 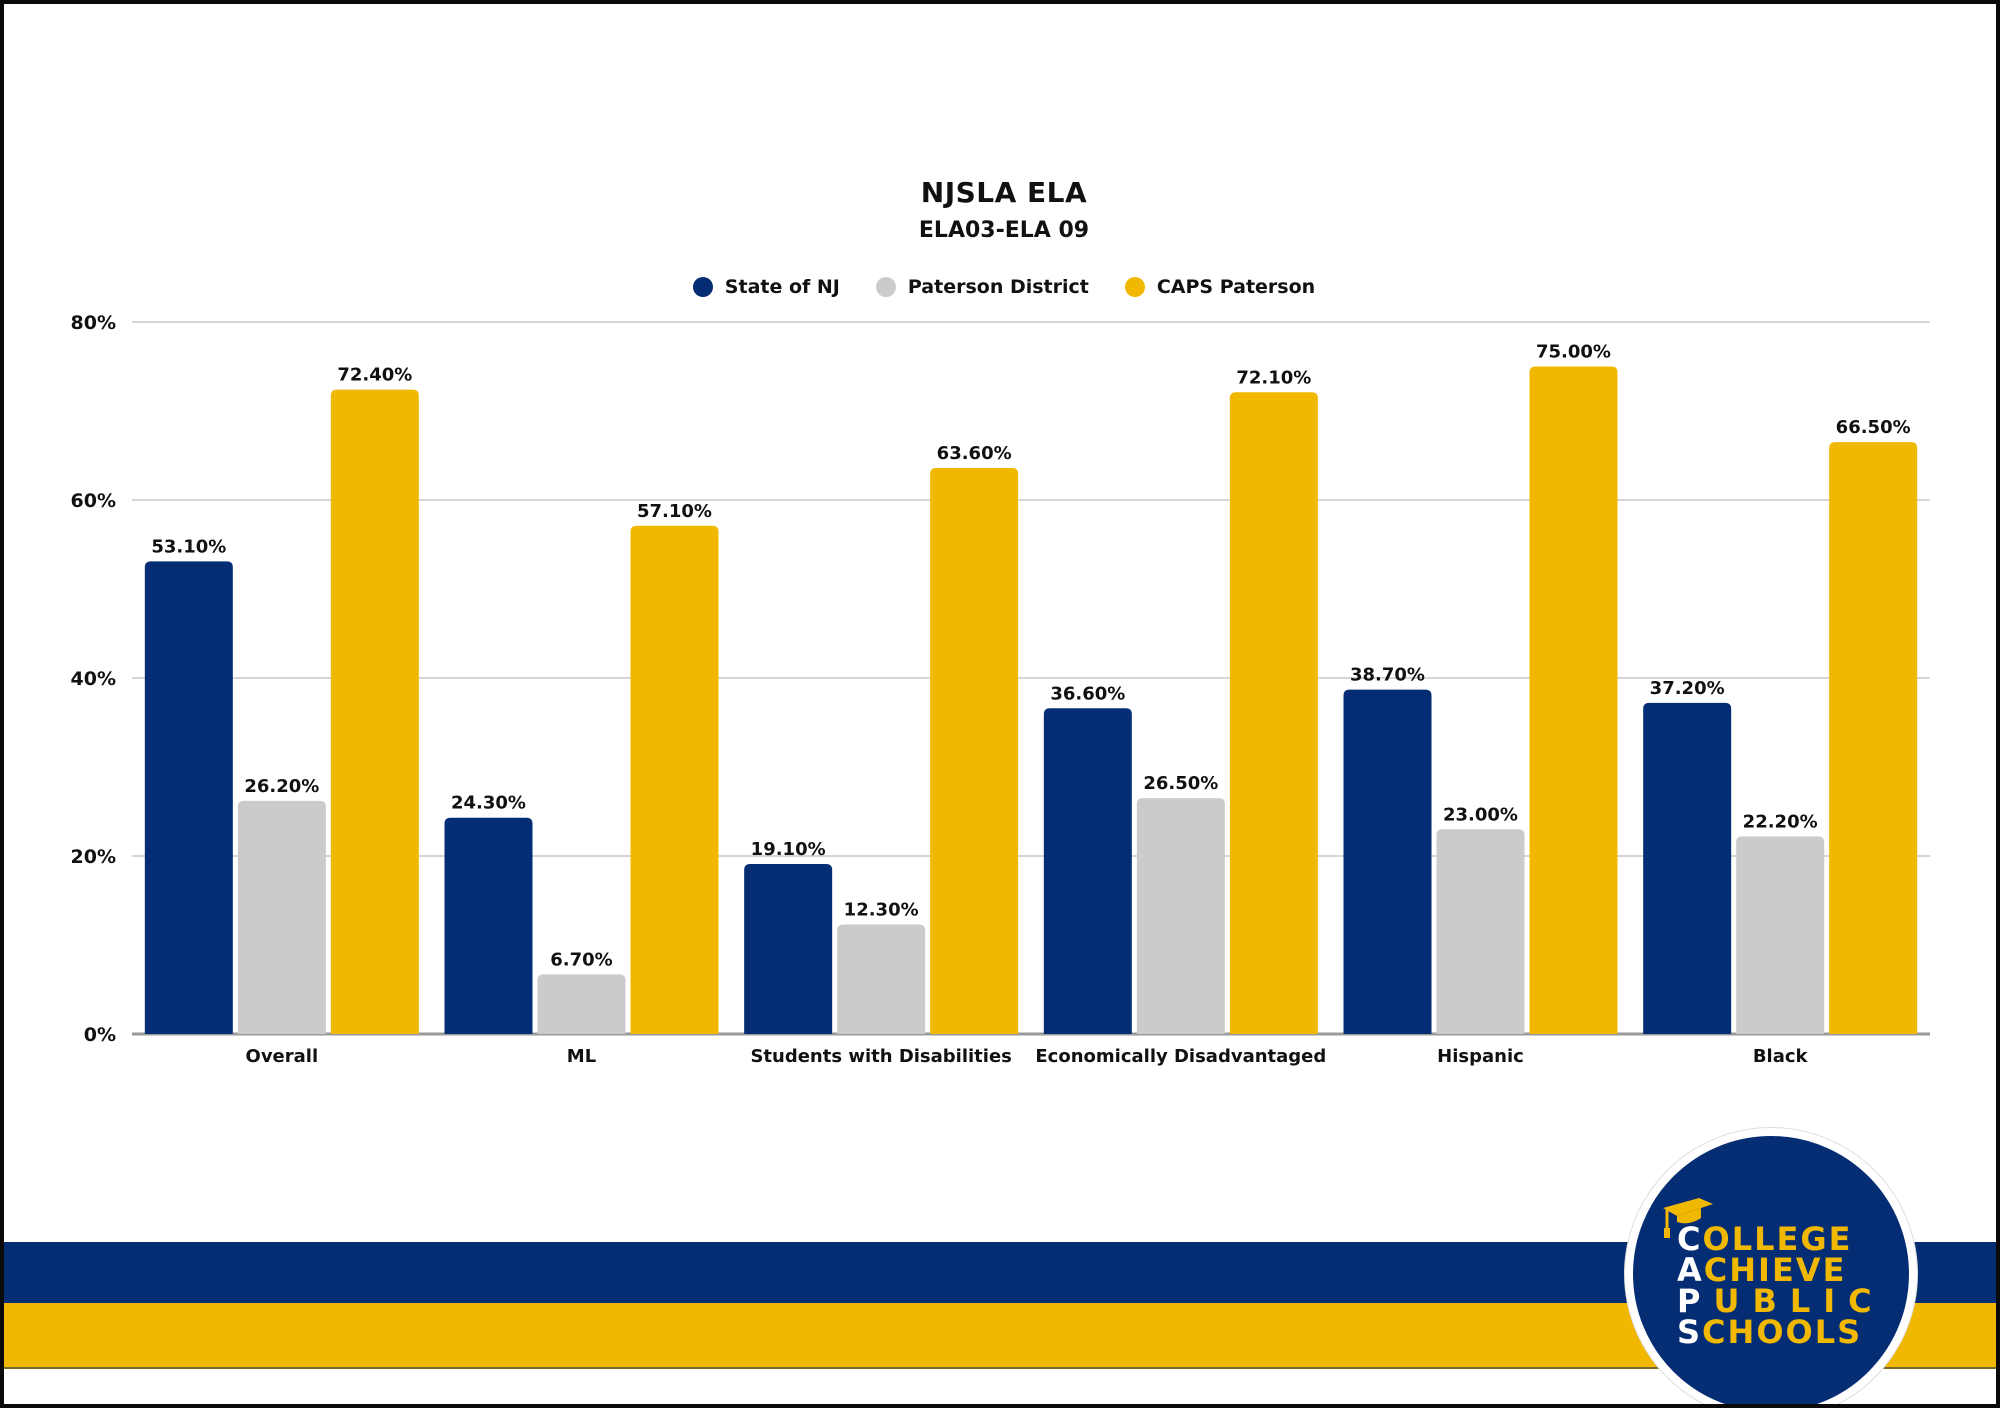 I want to click on y-tick-label: 80%, so click(x=93, y=323).